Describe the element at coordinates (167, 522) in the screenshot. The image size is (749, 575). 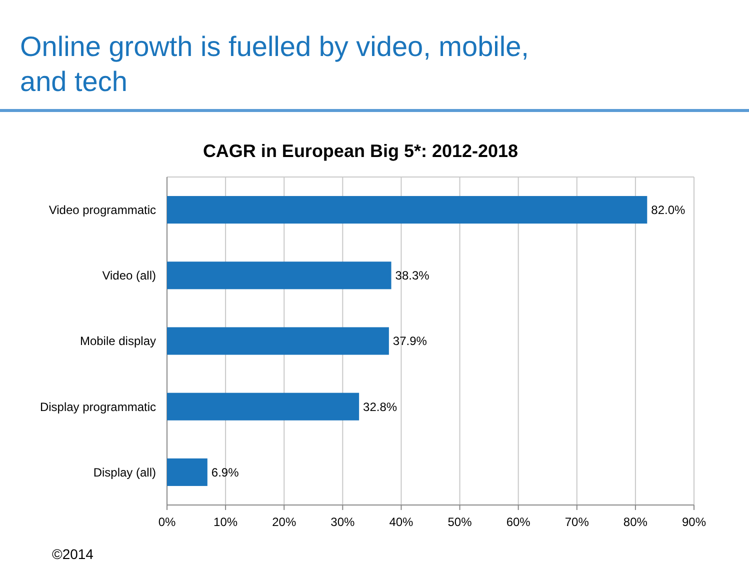
I see `x-tick-label: 0%` at that location.